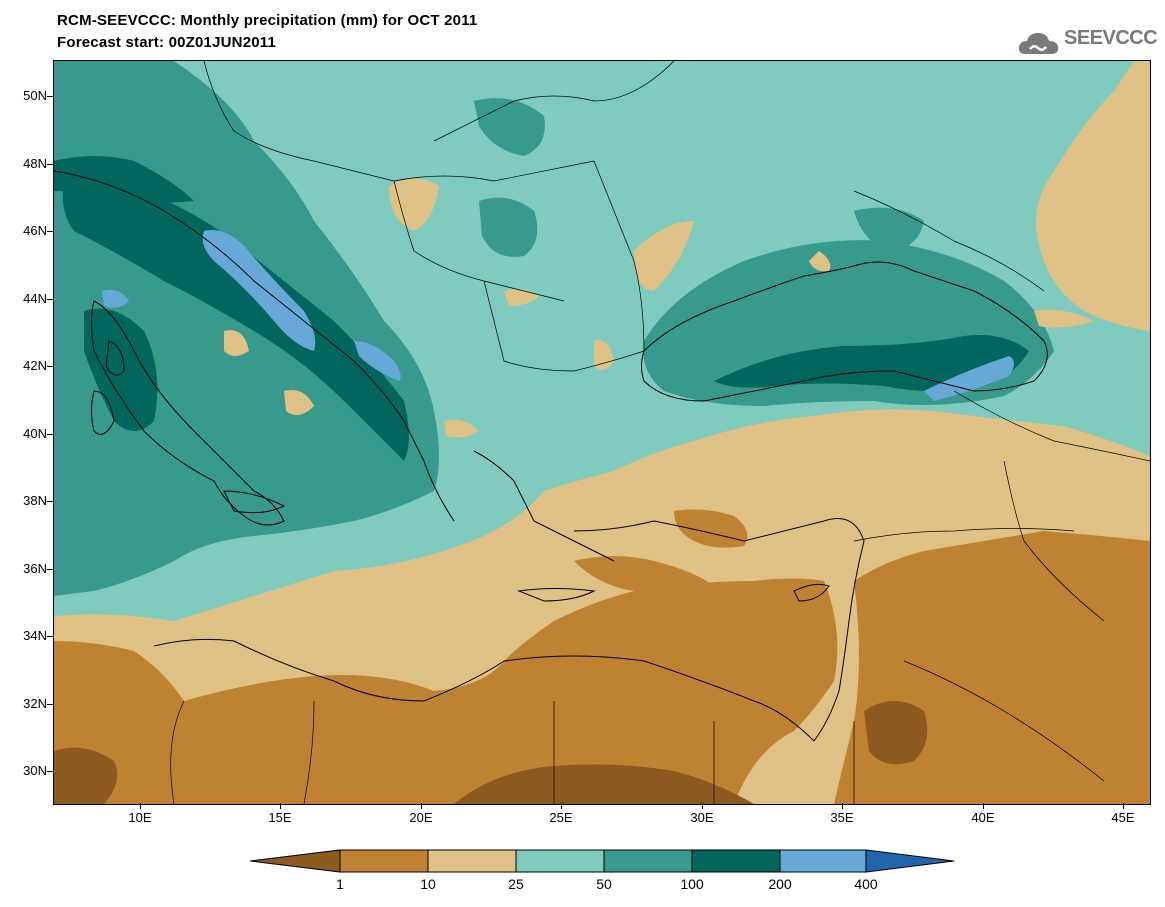  What do you see at coordinates (35, 703) in the screenshot?
I see `lat-label: 32N` at bounding box center [35, 703].